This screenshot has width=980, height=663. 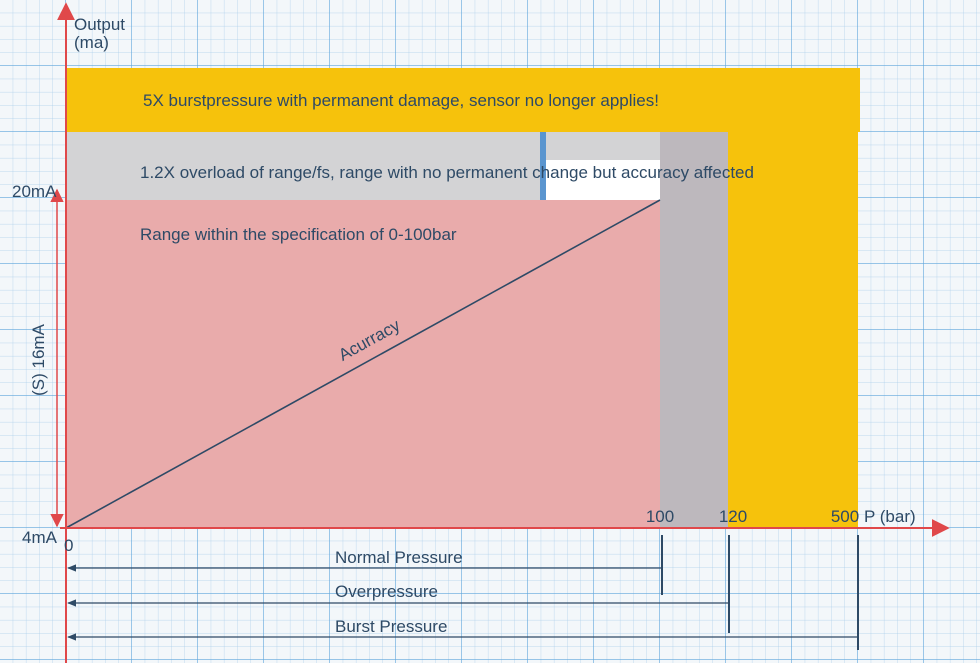 What do you see at coordinates (543, 166) in the screenshot?
I see `overload-stripe` at bounding box center [543, 166].